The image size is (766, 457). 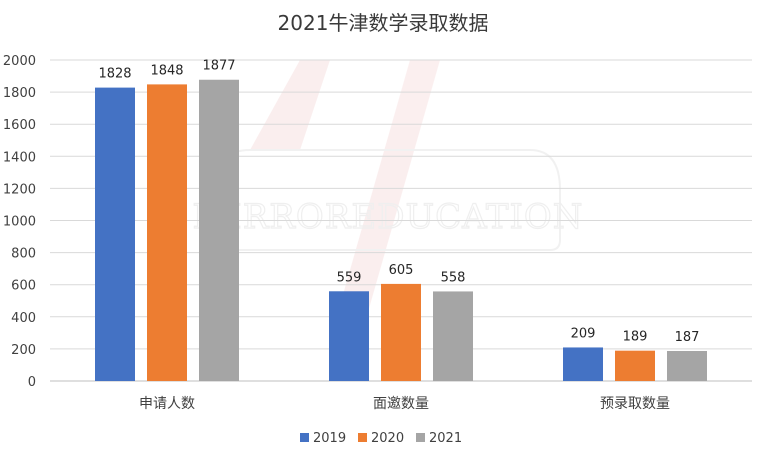 What do you see at coordinates (290, 105) in the screenshot?
I see `watermark-shape-left` at bounding box center [290, 105].